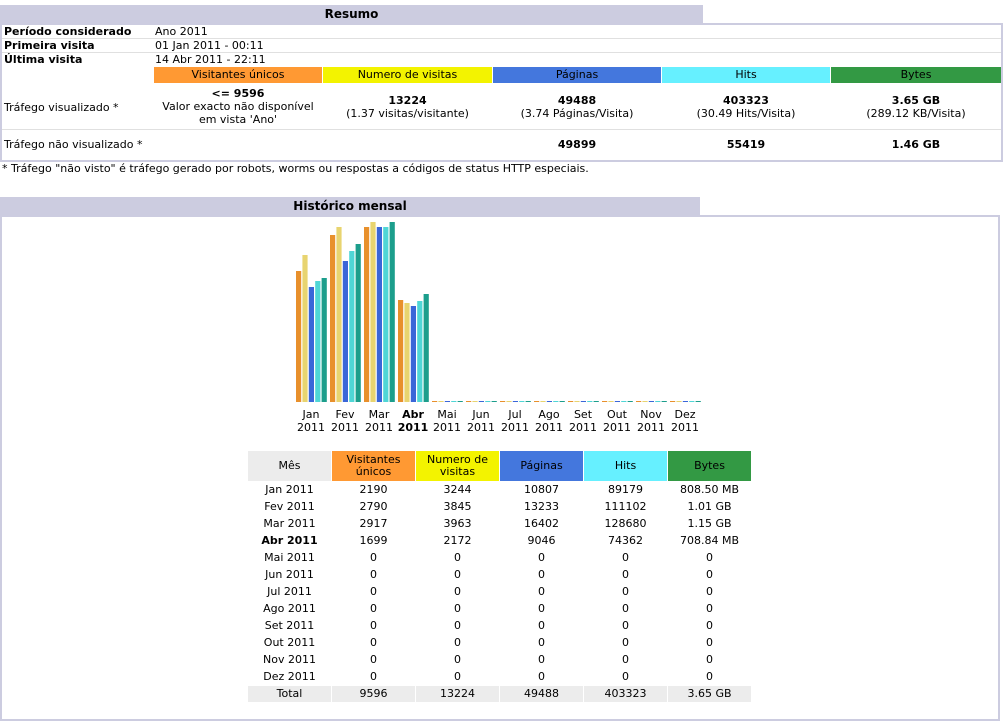 This screenshot has width=1006, height=725. What do you see at coordinates (289, 625) in the screenshot?
I see `table-cell-mes: Set 2011` at bounding box center [289, 625].